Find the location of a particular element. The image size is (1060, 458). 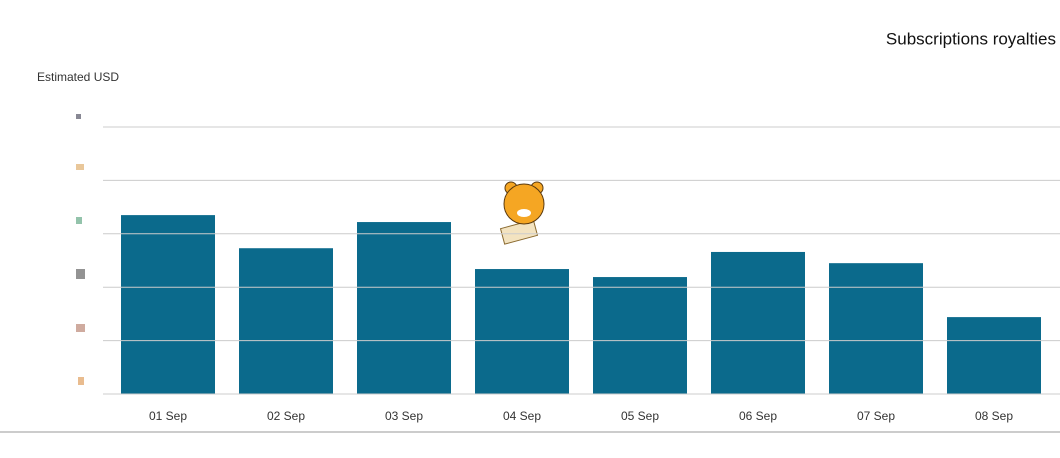

x-tick-label: 03 Sep is located at coordinates (404, 416).